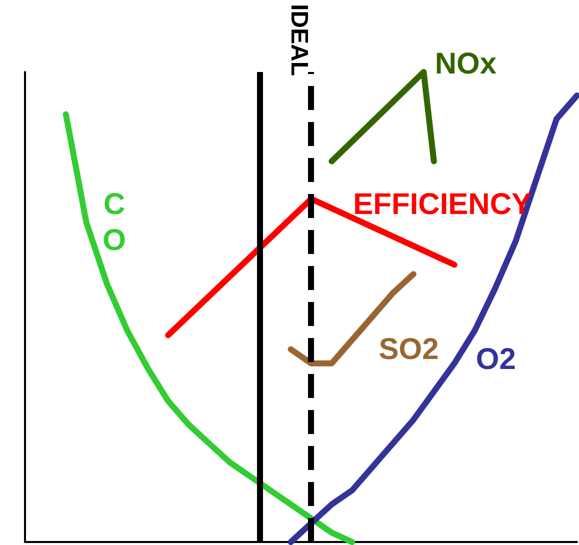 Image resolution: width=579 pixels, height=545 pixels. I want to click on series-label: O2, so click(496, 359).